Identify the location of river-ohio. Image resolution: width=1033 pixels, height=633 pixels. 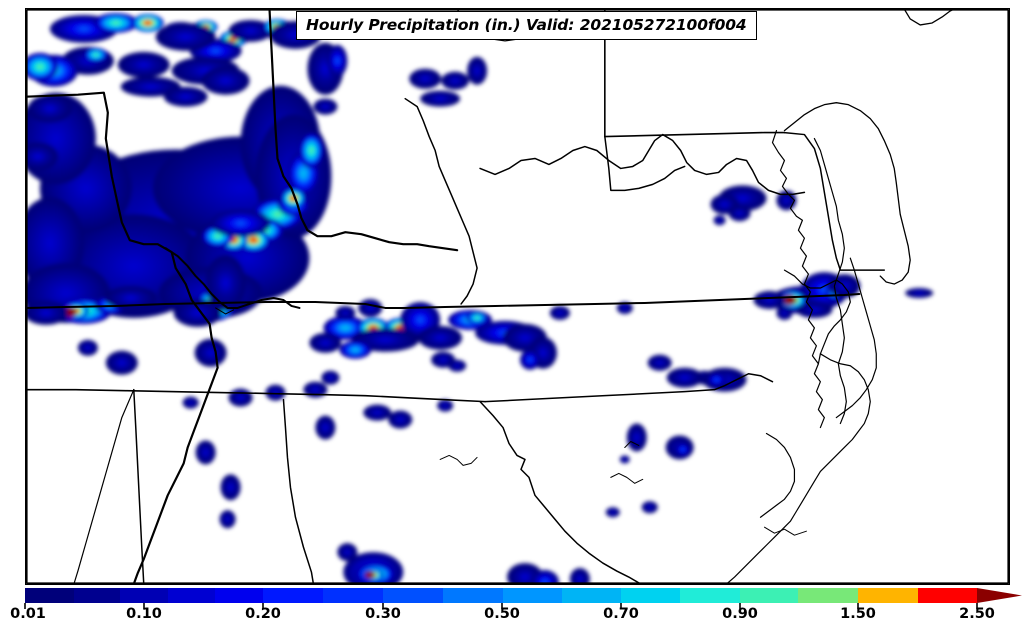
(232, 278).